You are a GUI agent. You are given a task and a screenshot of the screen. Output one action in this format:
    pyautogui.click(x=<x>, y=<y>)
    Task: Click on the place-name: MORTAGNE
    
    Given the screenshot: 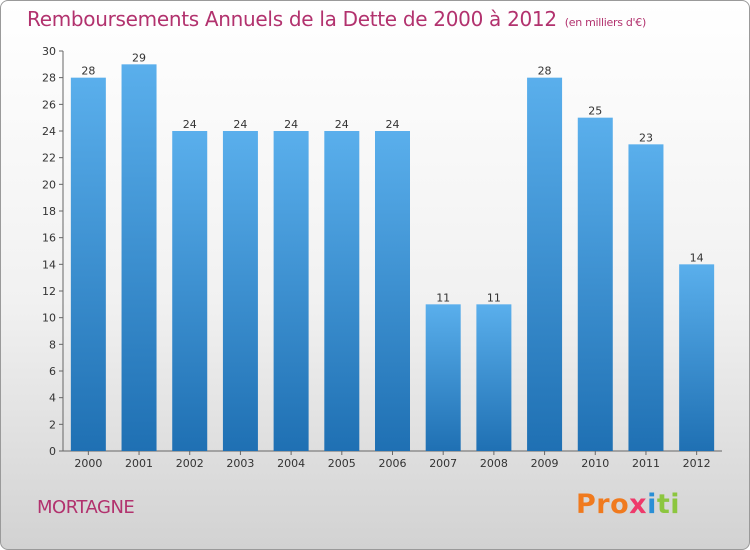 What is the action you would take?
    pyautogui.click(x=86, y=507)
    